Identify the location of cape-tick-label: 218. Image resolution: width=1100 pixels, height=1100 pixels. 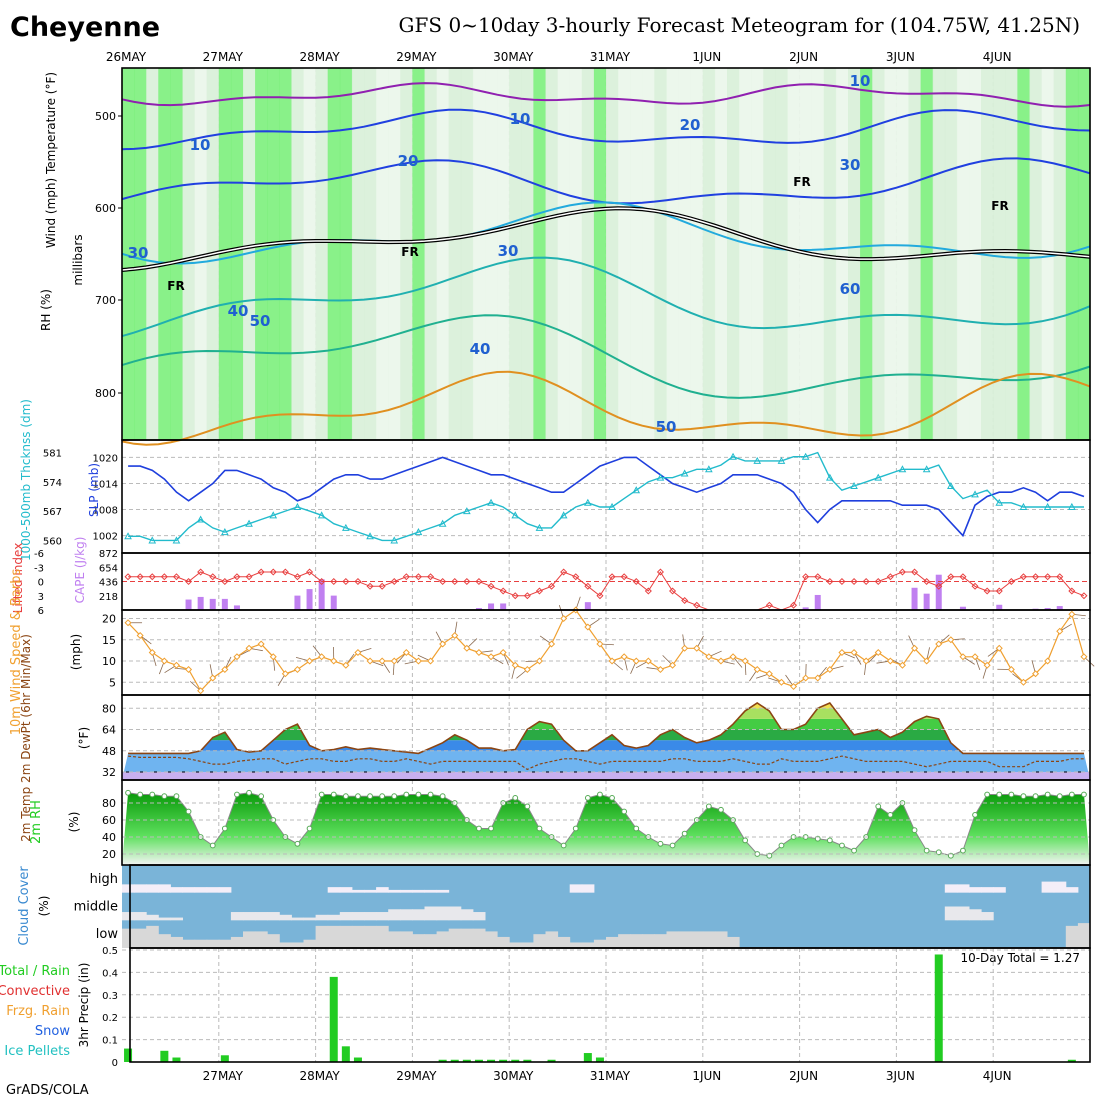
(108, 597).